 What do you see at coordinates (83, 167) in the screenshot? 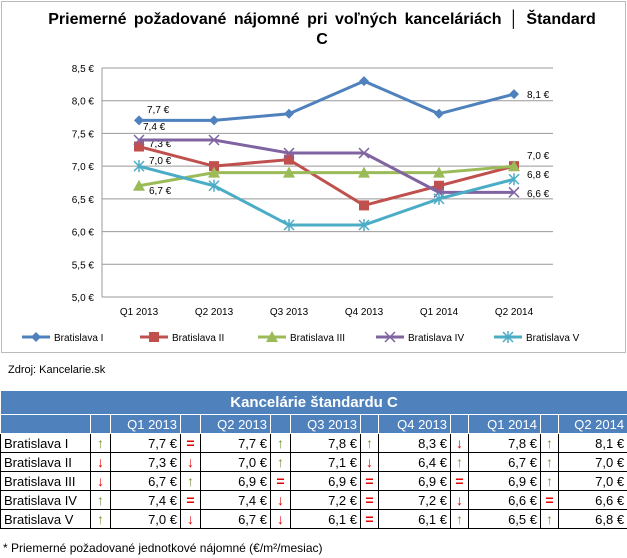
I see `y-tick-label: 7,0 €` at bounding box center [83, 167].